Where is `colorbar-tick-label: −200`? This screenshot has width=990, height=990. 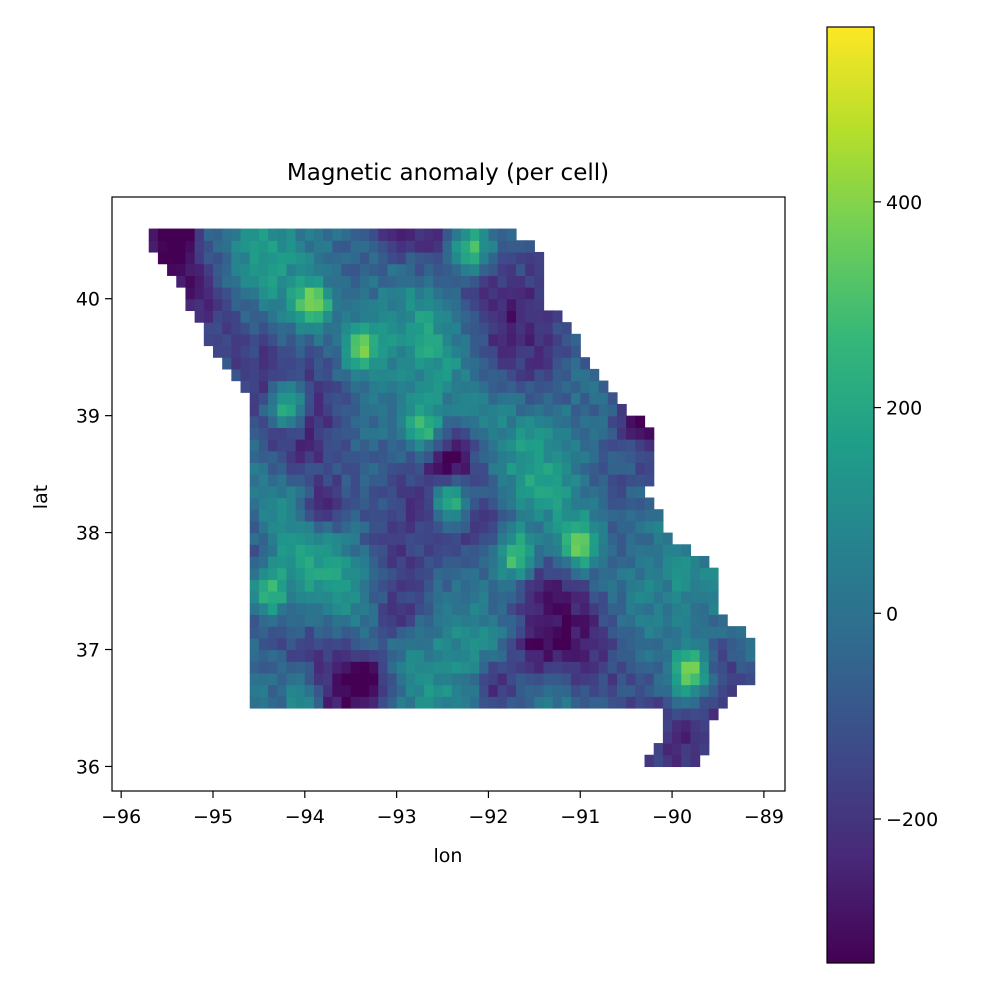 colorbar-tick-label: −200 is located at coordinates (912, 820).